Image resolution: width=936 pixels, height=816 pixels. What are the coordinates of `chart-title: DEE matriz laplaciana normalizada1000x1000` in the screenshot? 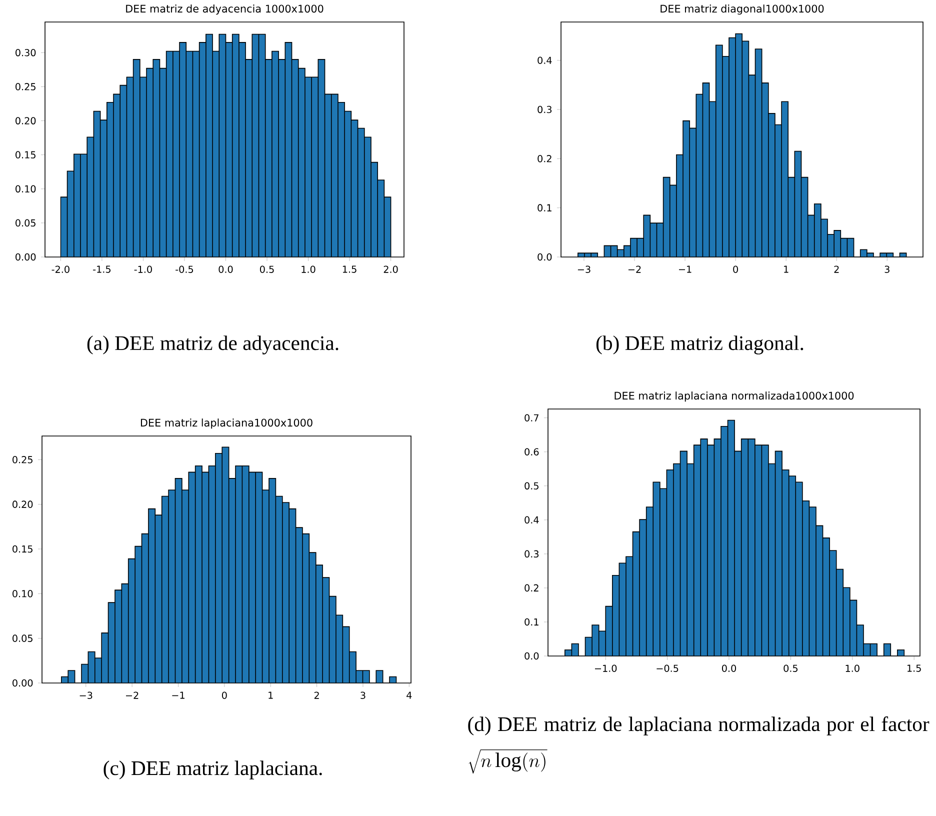 It's located at (734, 397).